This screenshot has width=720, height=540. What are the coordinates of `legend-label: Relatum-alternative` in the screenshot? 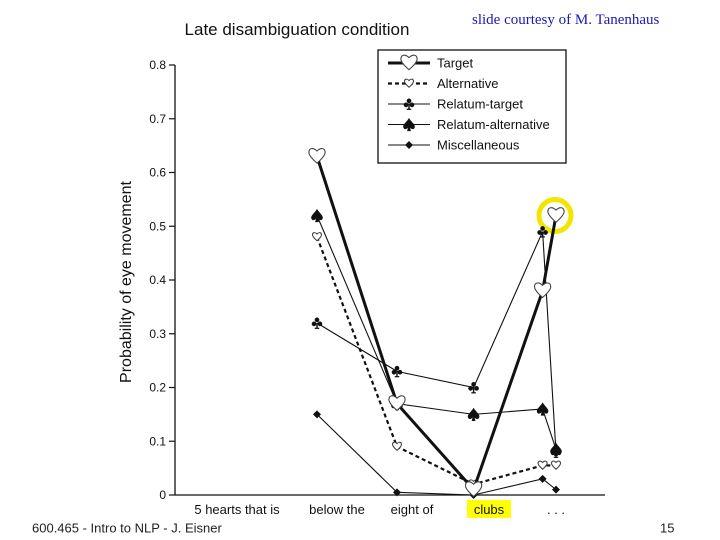 It's located at (493, 124).